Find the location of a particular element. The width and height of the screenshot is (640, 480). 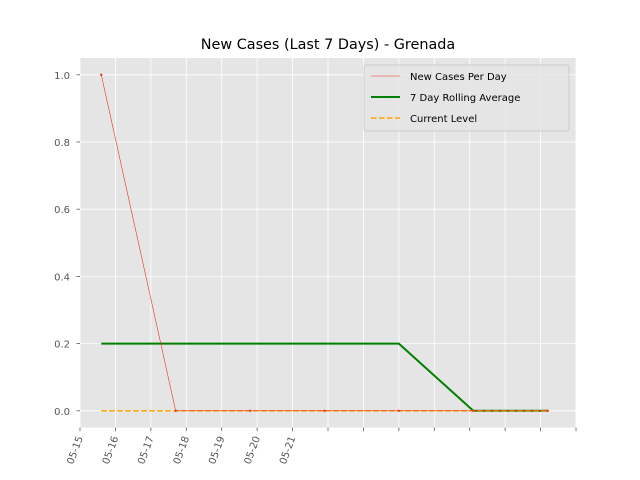

legend-label: 7 Day Rolling Average is located at coordinates (465, 98).